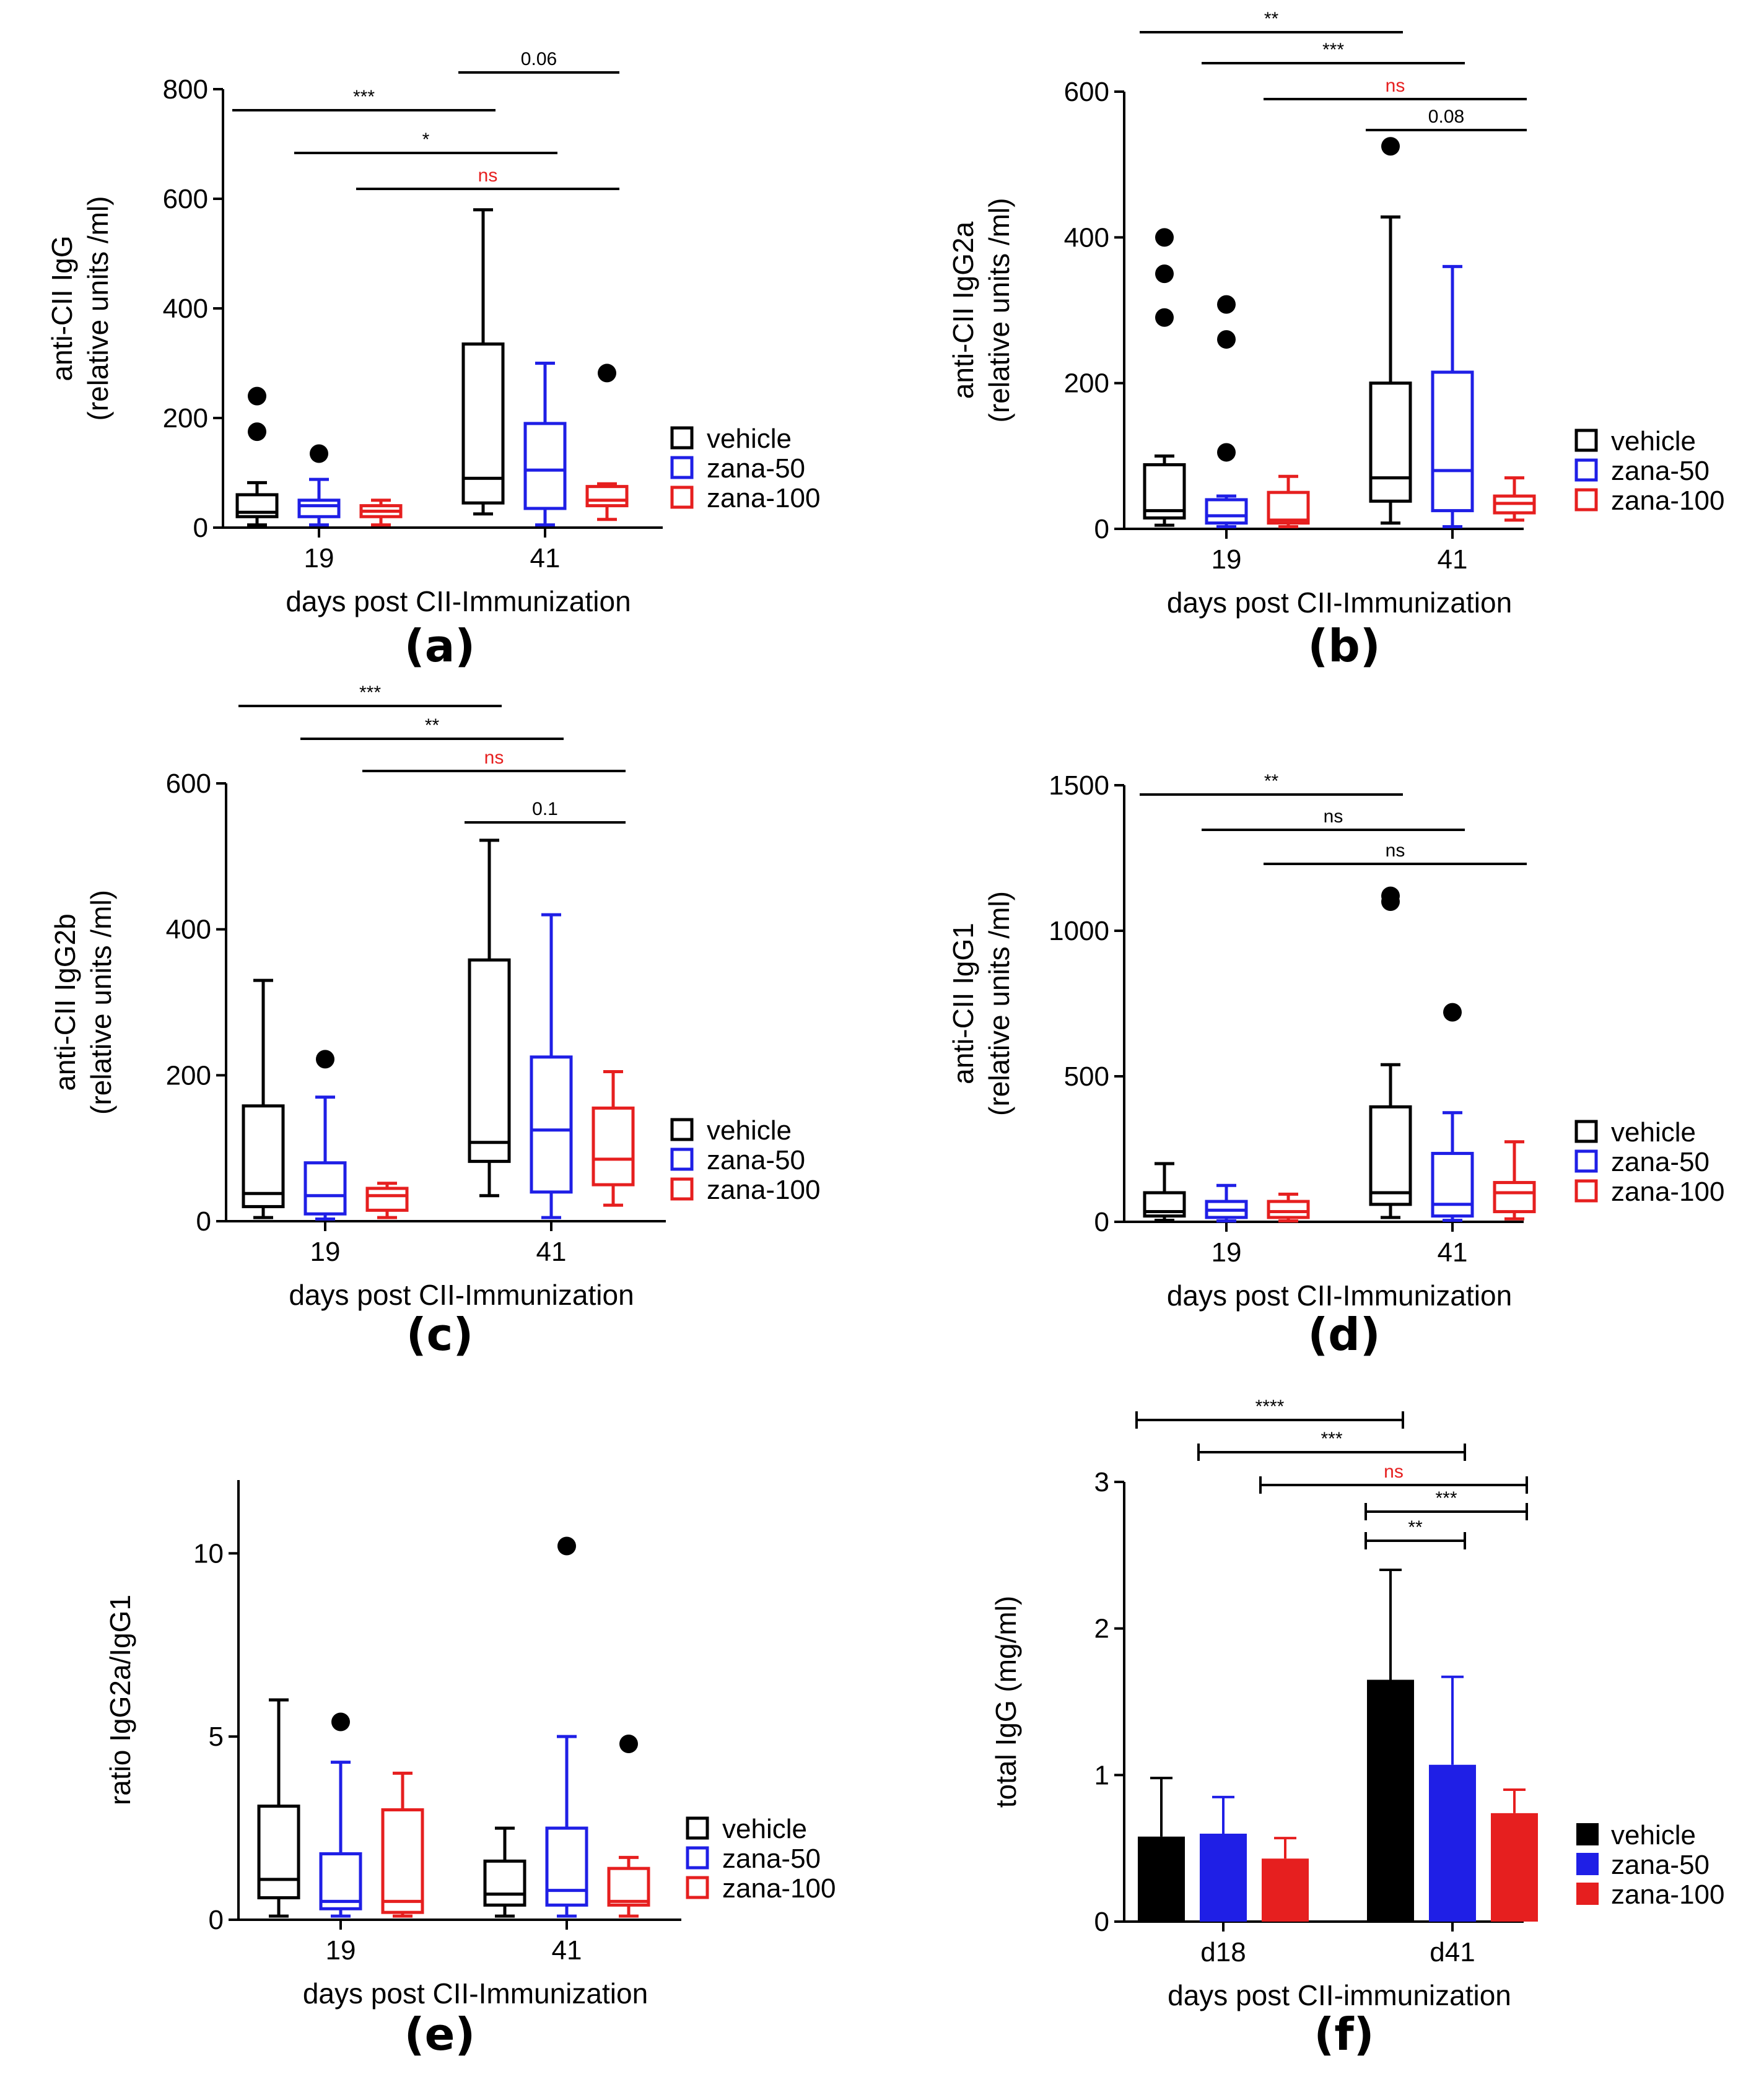 The image size is (1764, 2095). What do you see at coordinates (65, 1002) in the screenshot?
I see `y-axis-title: anti-CII IgG2b` at bounding box center [65, 1002].